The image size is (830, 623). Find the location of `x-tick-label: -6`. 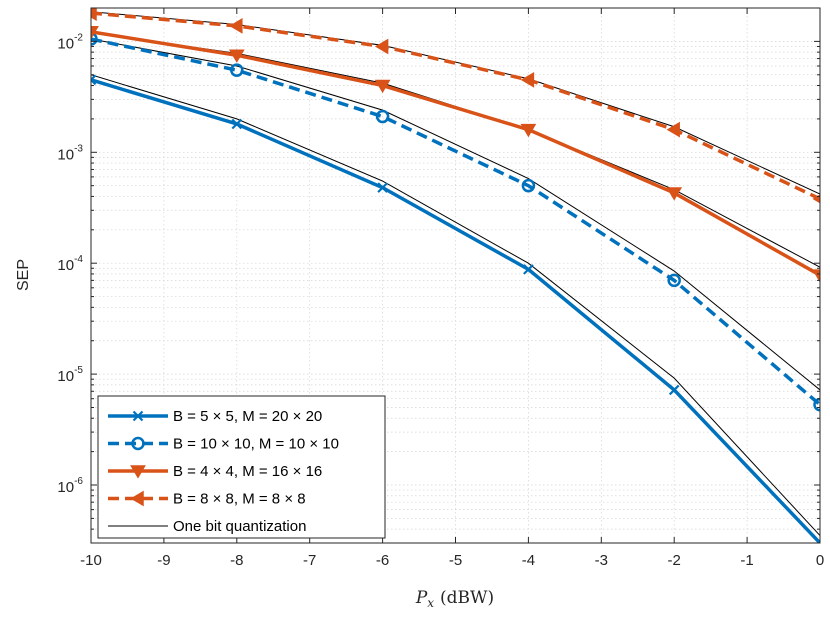

x-tick-label: -6 is located at coordinates (382, 560).